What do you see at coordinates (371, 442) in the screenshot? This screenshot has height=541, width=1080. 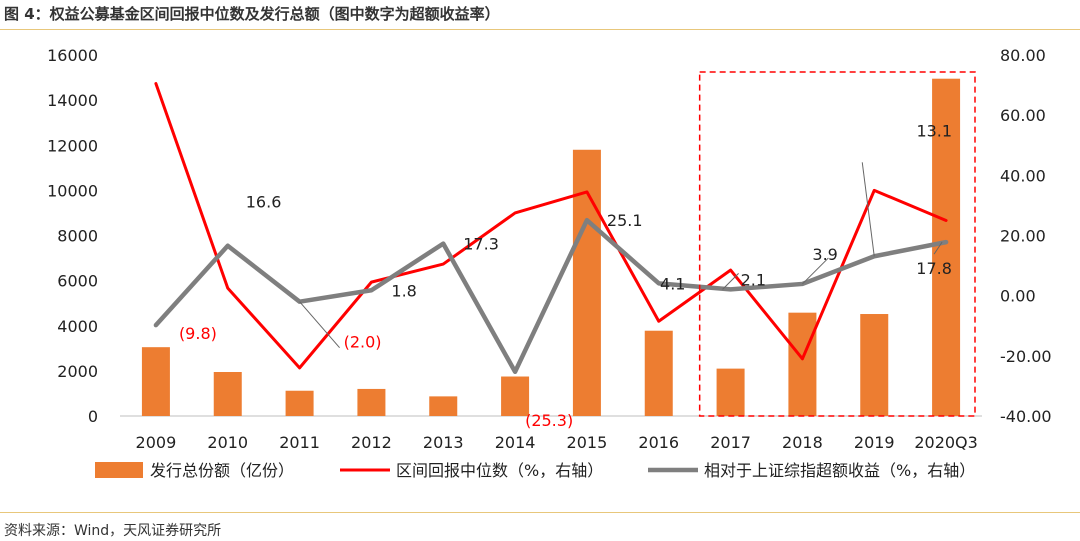 I see `x-axis-tick-label: 2012` at bounding box center [371, 442].